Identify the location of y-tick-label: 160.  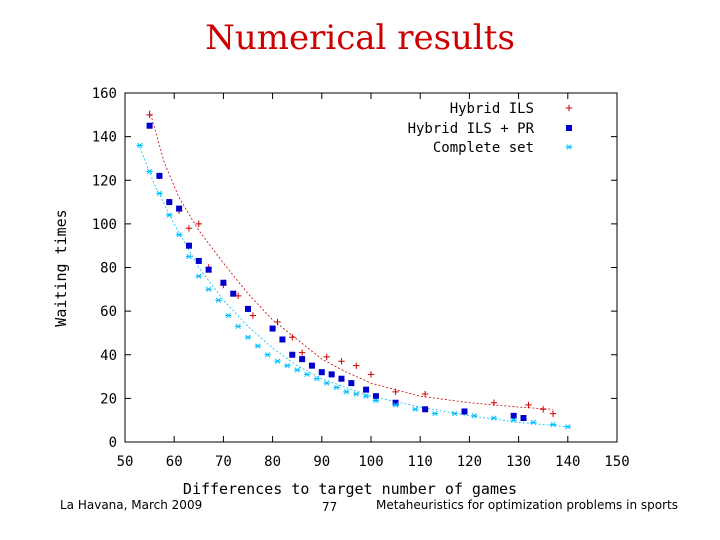
(104, 94).